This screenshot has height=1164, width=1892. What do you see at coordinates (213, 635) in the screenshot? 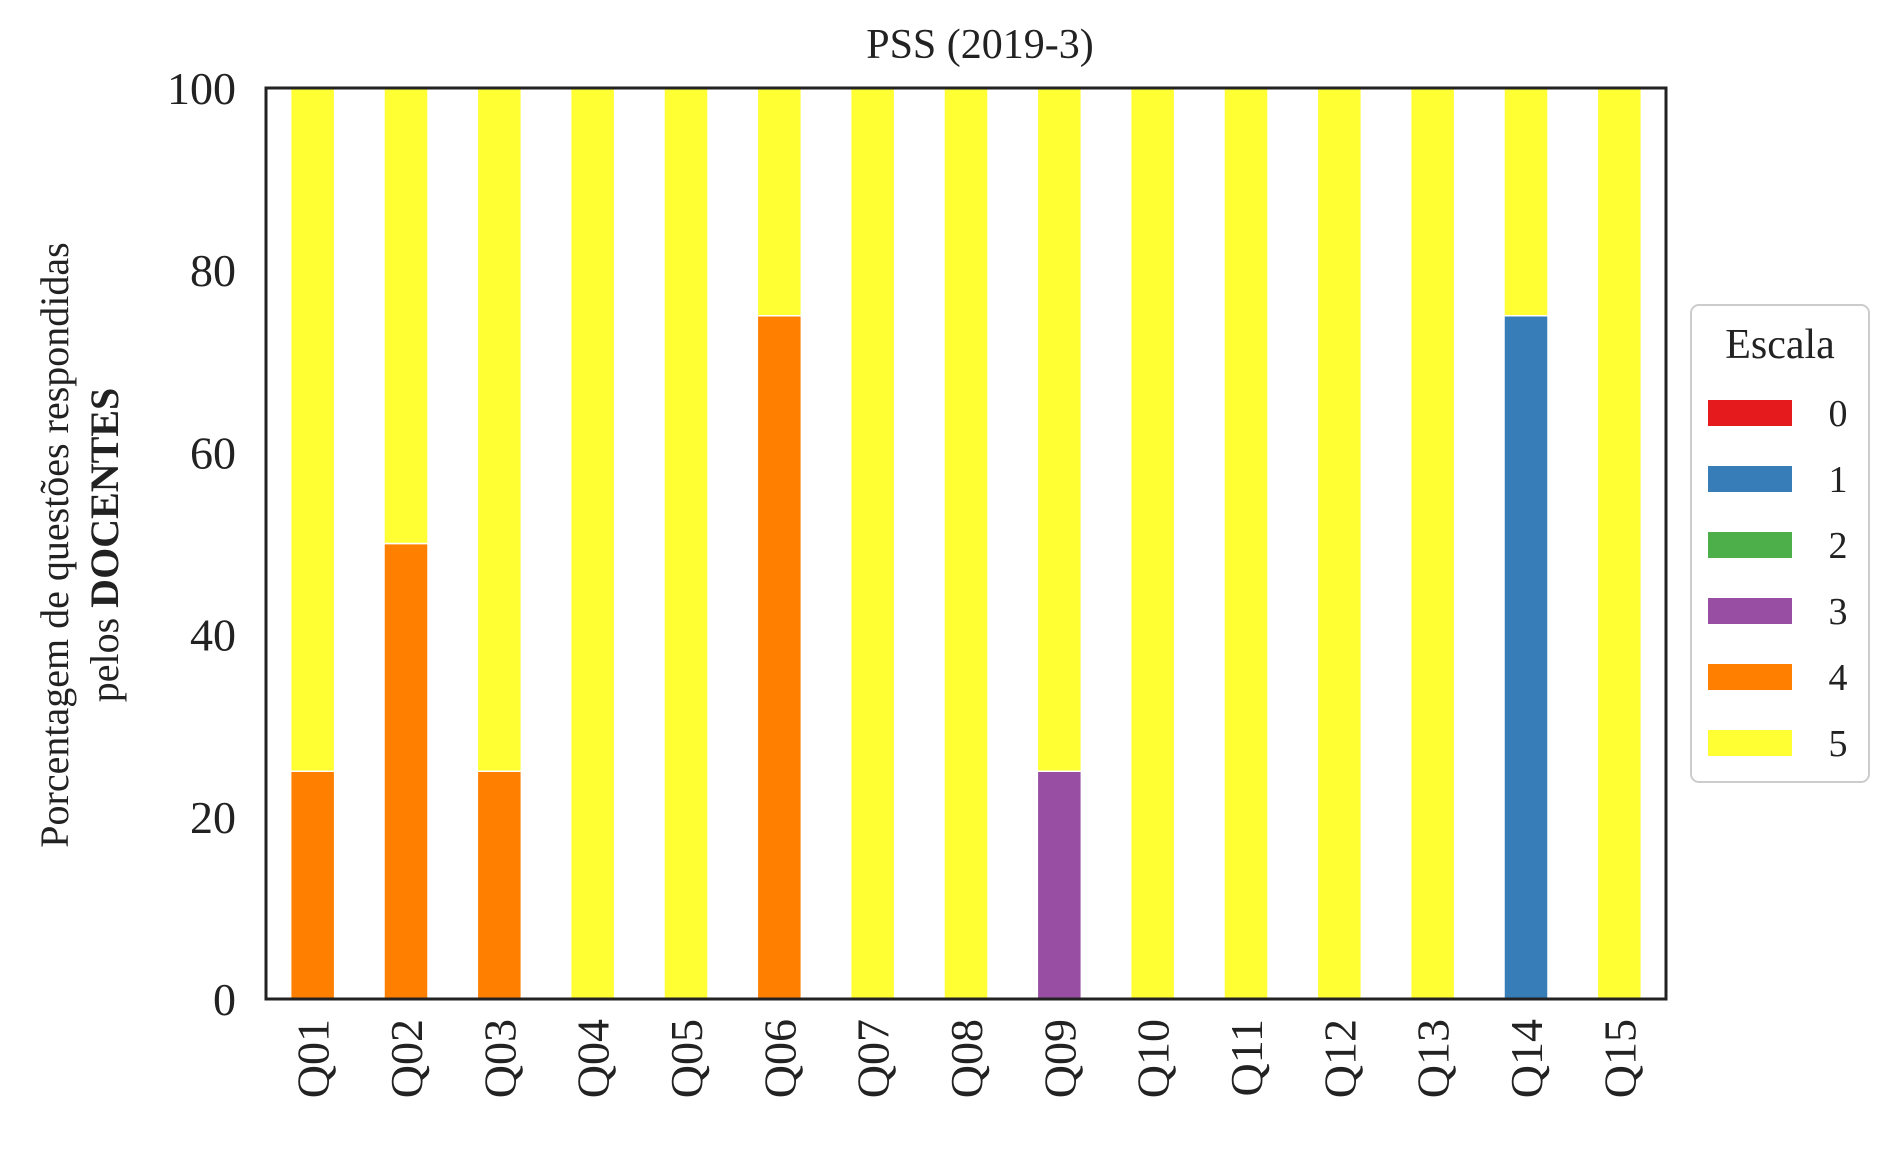
I see `y-tick-label-40: 40` at bounding box center [213, 635].